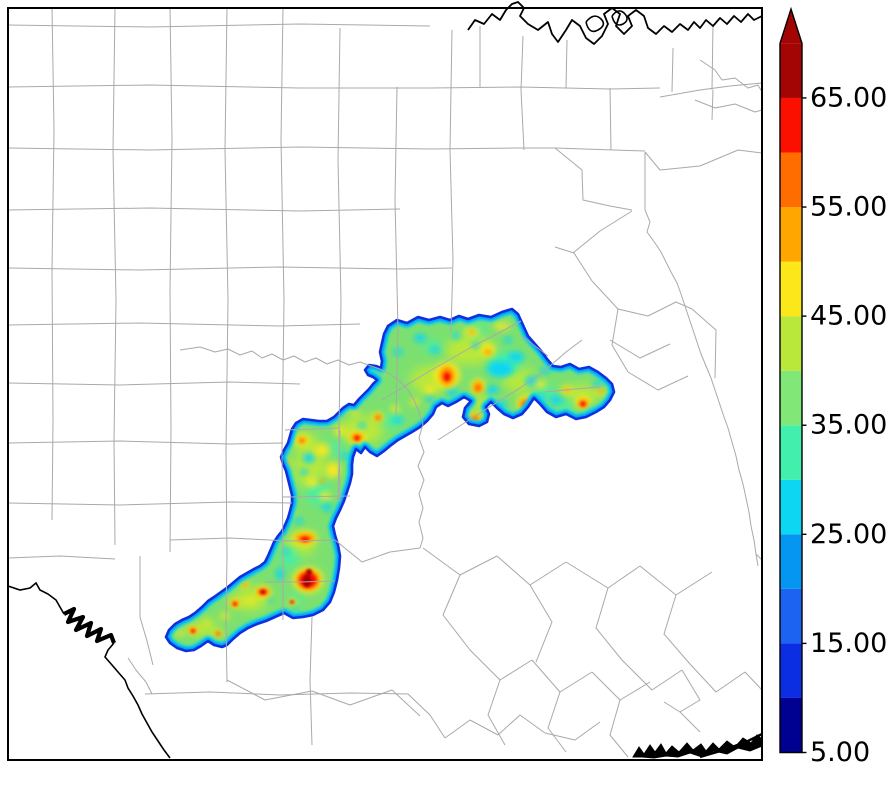  I want to click on colorbar-tick-label: 15.00, so click(848, 643).